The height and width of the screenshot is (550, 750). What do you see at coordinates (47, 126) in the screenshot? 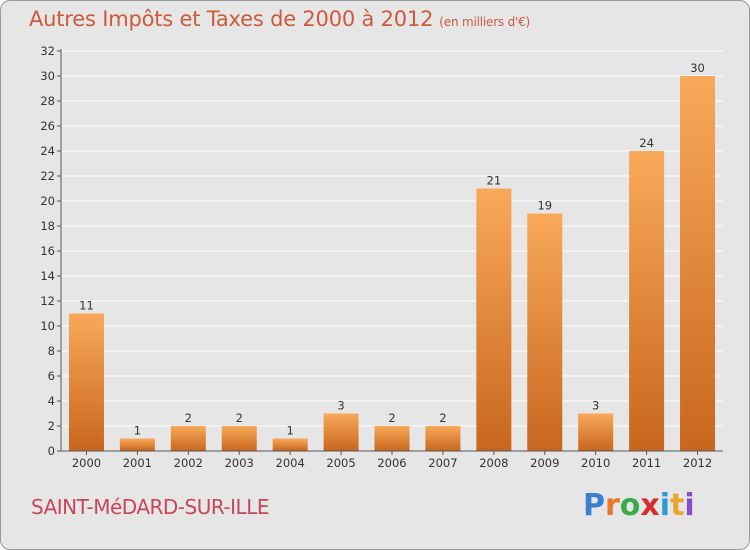
I see `y-tick-label: 26` at bounding box center [47, 126].